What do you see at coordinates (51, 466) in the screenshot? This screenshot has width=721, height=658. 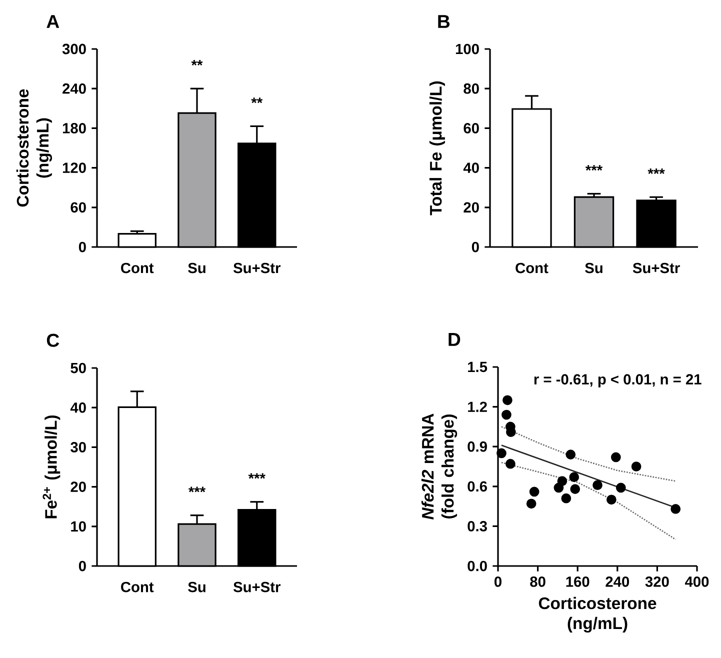 I see `y-axis-title: Fe$^{2+}$ (μmol/L)` at bounding box center [51, 466].